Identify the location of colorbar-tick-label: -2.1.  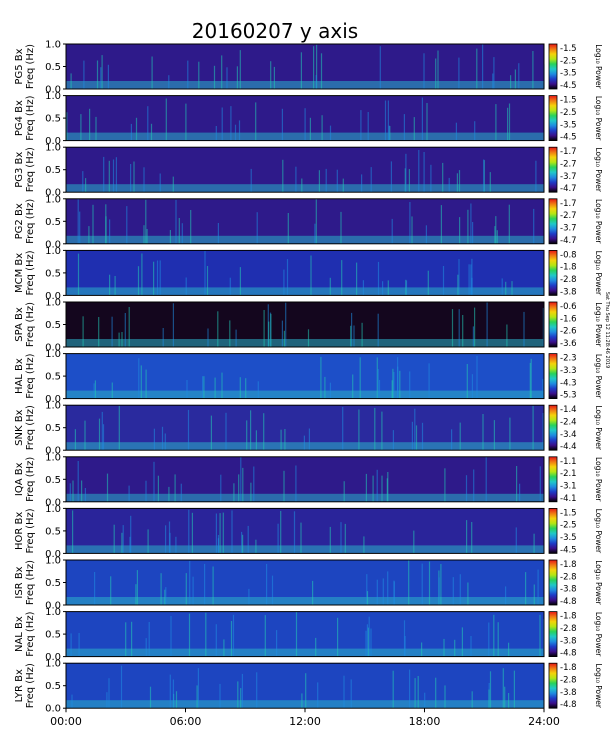
(568, 474).